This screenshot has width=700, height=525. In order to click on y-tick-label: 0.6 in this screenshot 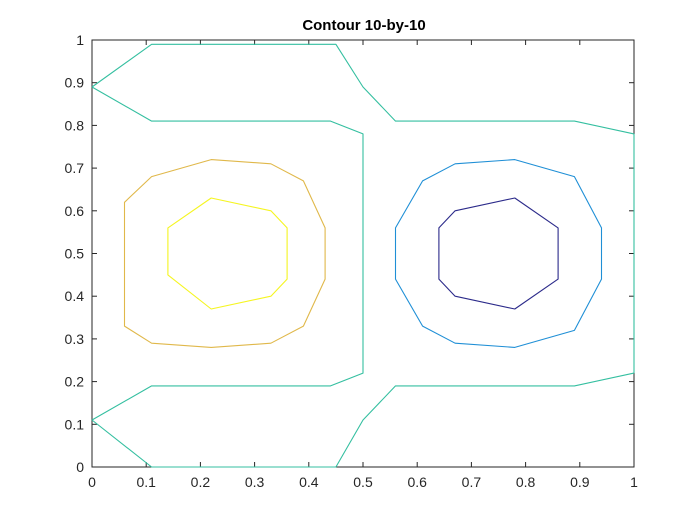, I will do `click(75, 211)`.